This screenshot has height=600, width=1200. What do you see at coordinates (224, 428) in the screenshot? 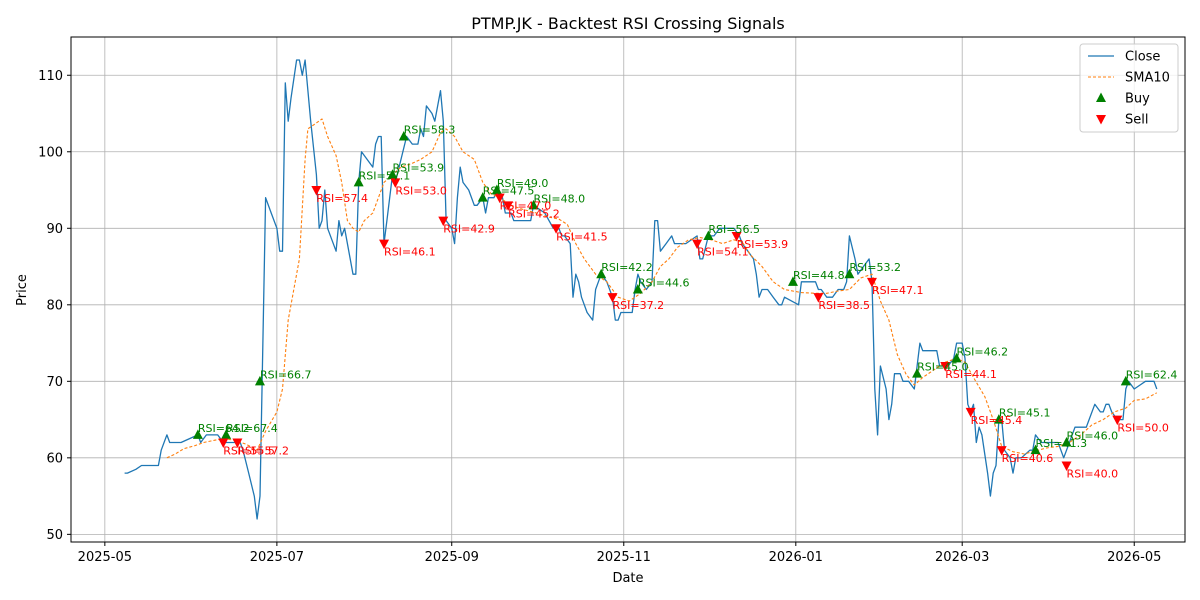
I see `buy-rsi-label: RSI=64.2` at bounding box center [224, 428].